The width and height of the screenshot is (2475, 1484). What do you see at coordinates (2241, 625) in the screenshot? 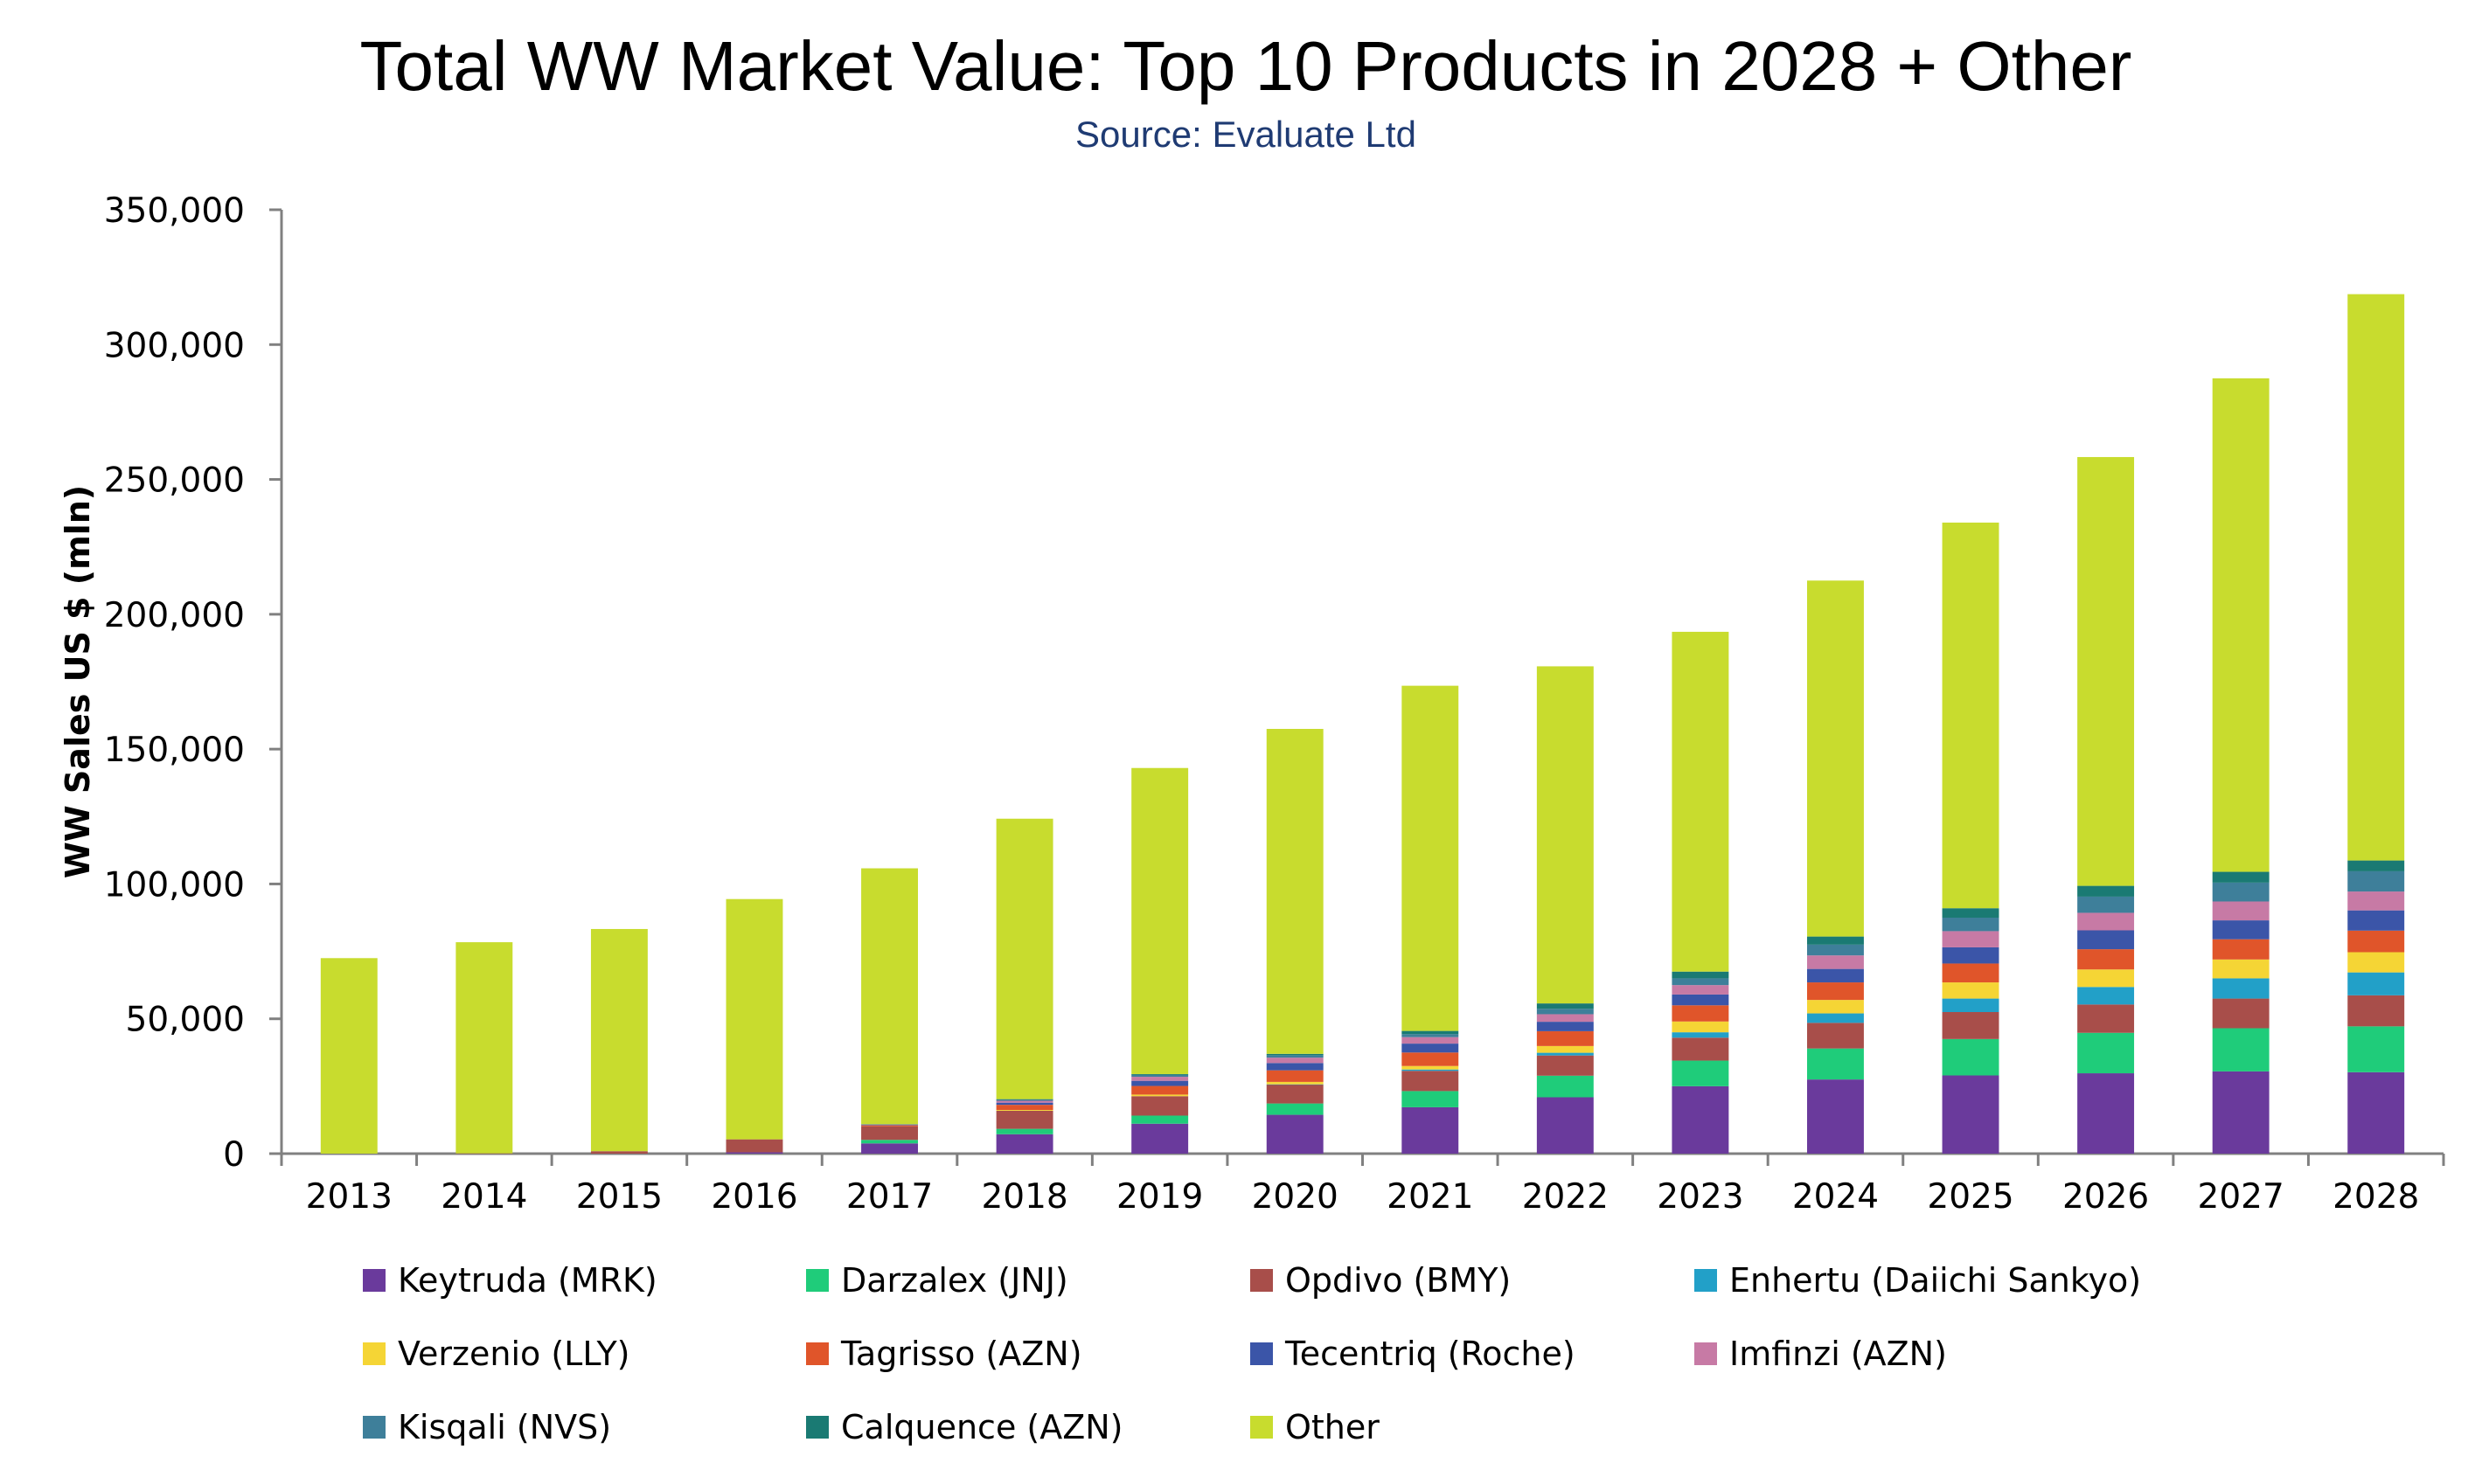
I see `bar-segment-other-2027` at bounding box center [2241, 625].